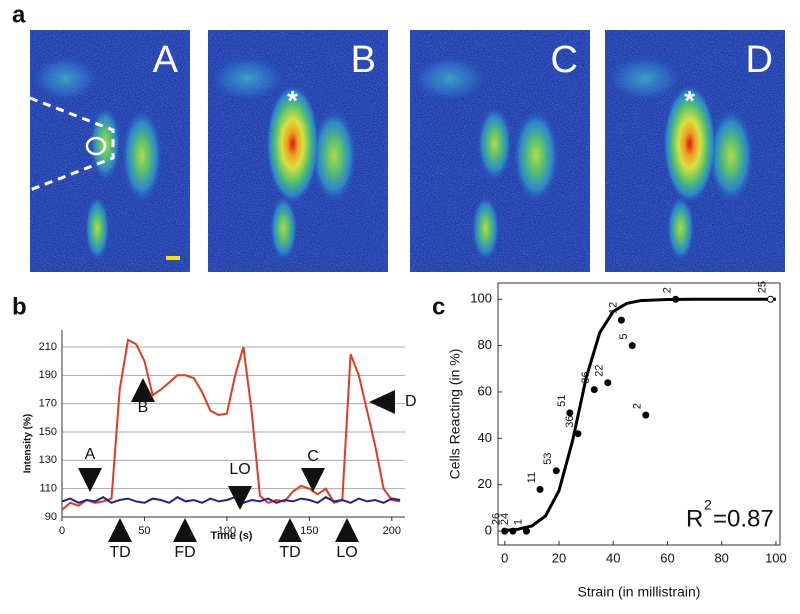  Describe the element at coordinates (51, 517) in the screenshot. I see `y-tick-label: 90` at that location.